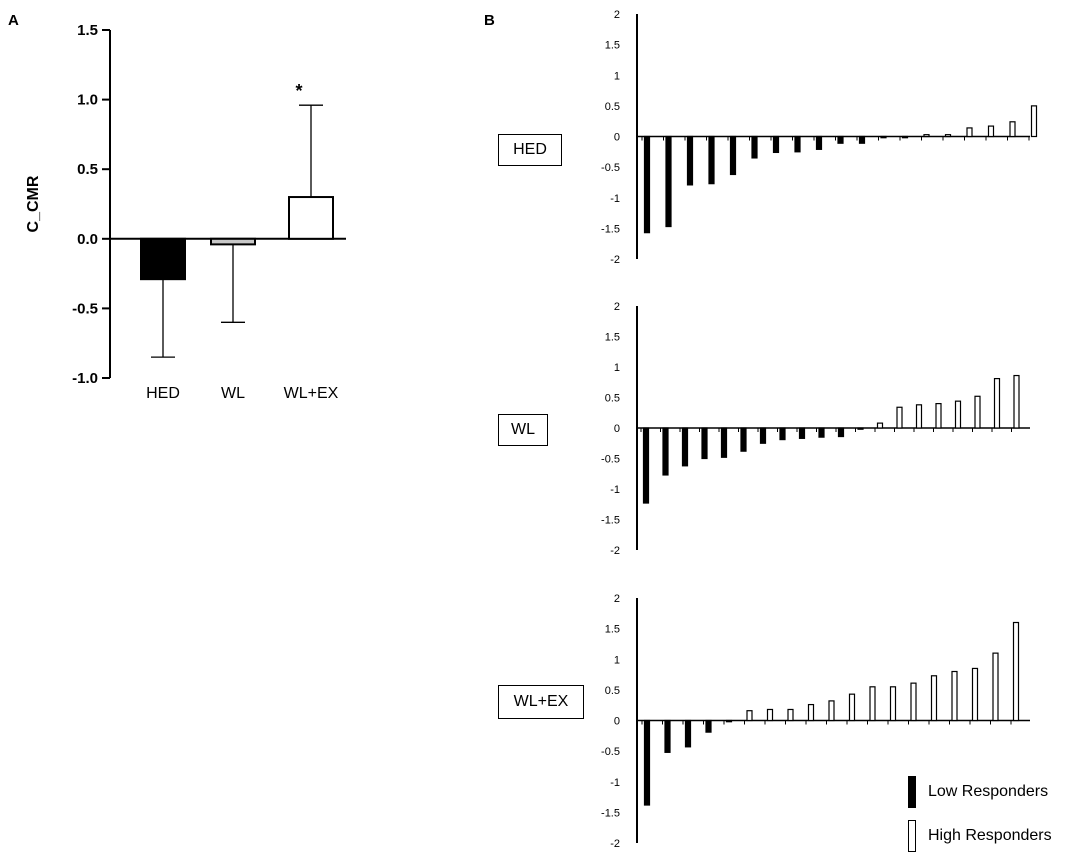 The height and width of the screenshot is (861, 1084). Describe the element at coordinates (988, 791) in the screenshot. I see `legend-low-label: Low Responders` at that location.